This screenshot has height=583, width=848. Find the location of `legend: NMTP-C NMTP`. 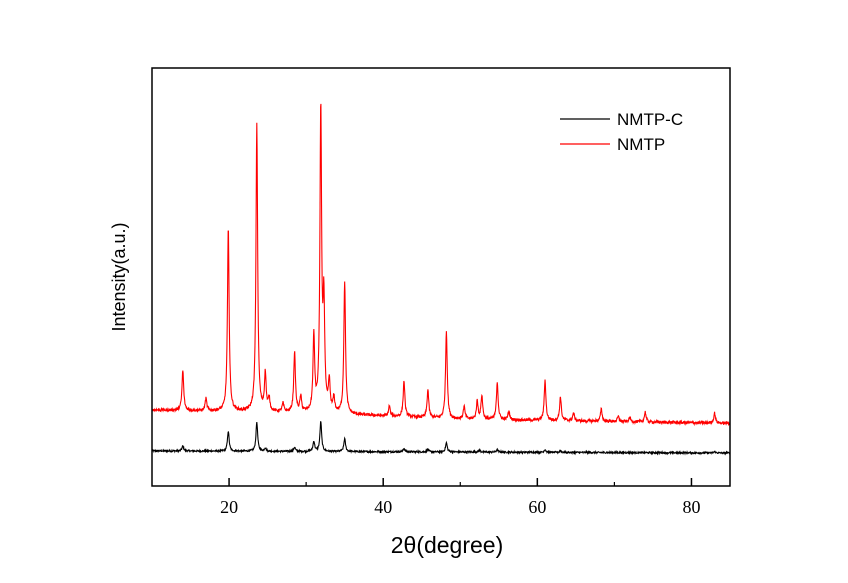

legend: NMTP-C NMTP is located at coordinates (621, 132).